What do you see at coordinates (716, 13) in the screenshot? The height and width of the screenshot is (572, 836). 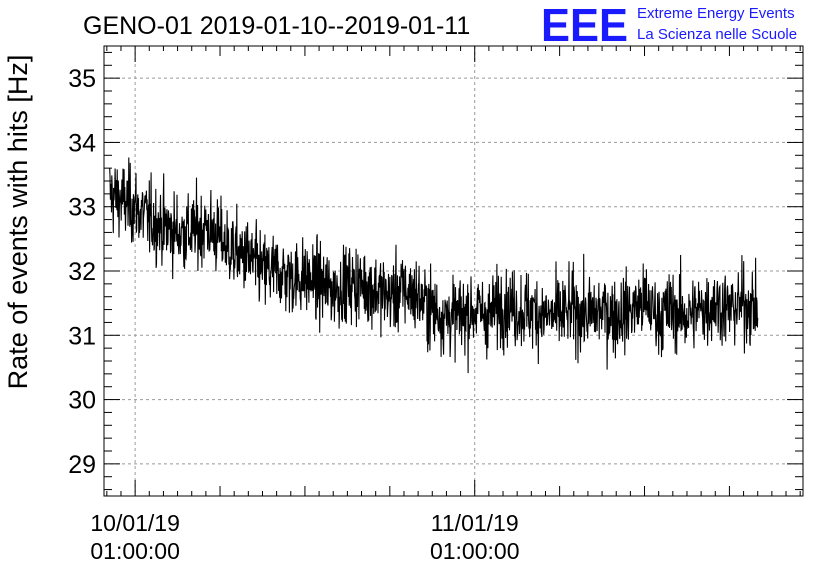 I see `eee-logo-line1: Extreme Energy Events` at bounding box center [716, 13].